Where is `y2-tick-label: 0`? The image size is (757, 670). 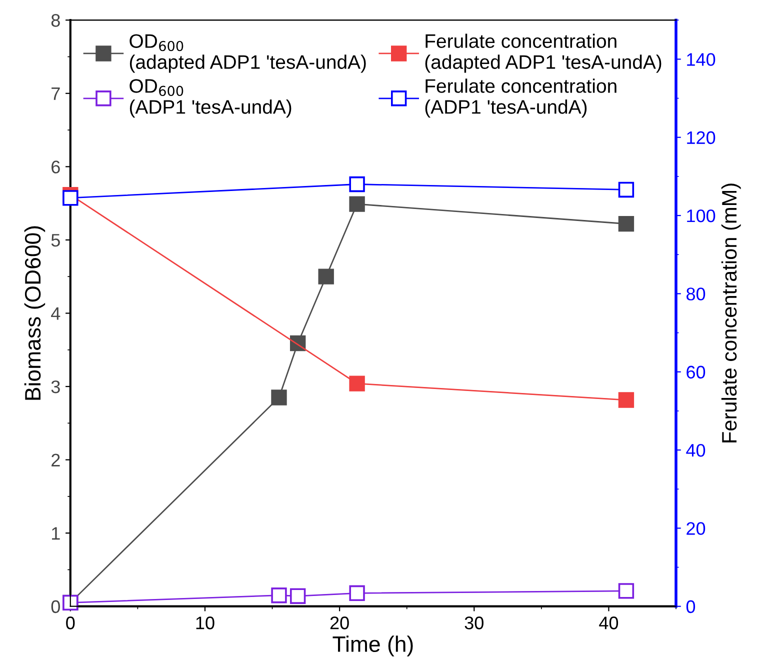 y2-tick-label: 0 is located at coordinates (691, 607).